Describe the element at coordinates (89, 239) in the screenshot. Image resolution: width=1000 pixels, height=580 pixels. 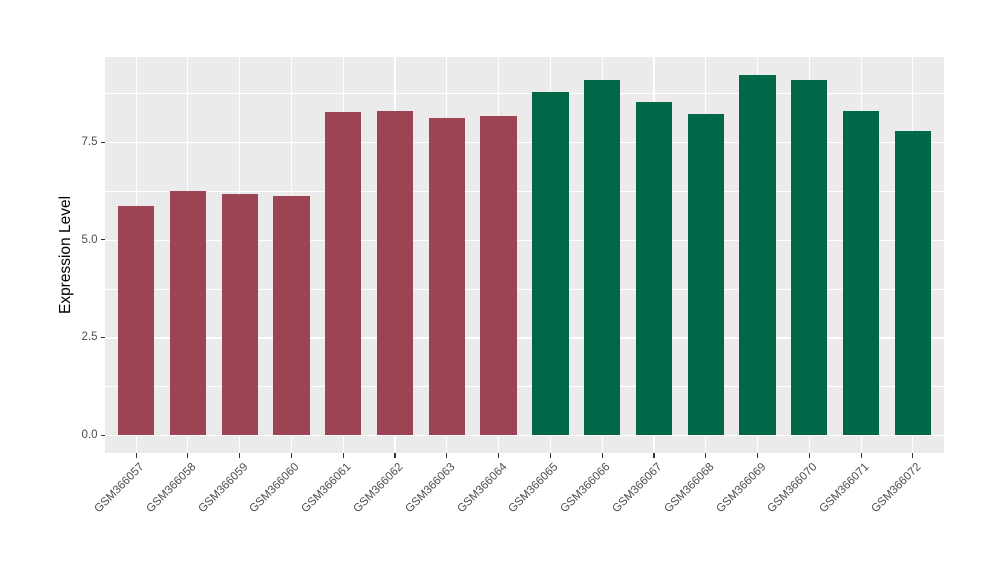
I see `y-tick-label: 5.0` at that location.